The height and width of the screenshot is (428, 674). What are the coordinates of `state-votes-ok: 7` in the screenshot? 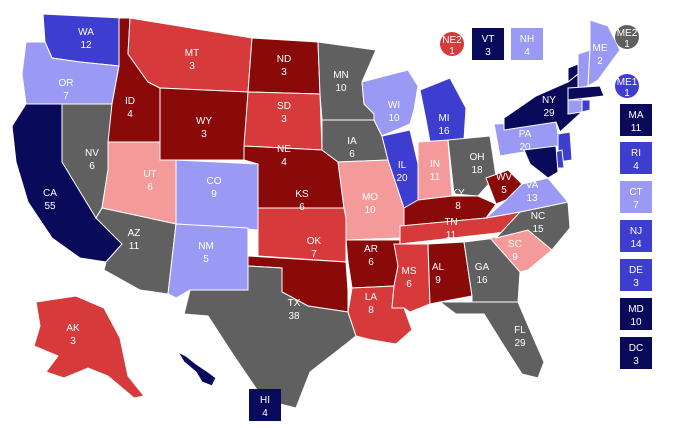 It's located at (314, 254).